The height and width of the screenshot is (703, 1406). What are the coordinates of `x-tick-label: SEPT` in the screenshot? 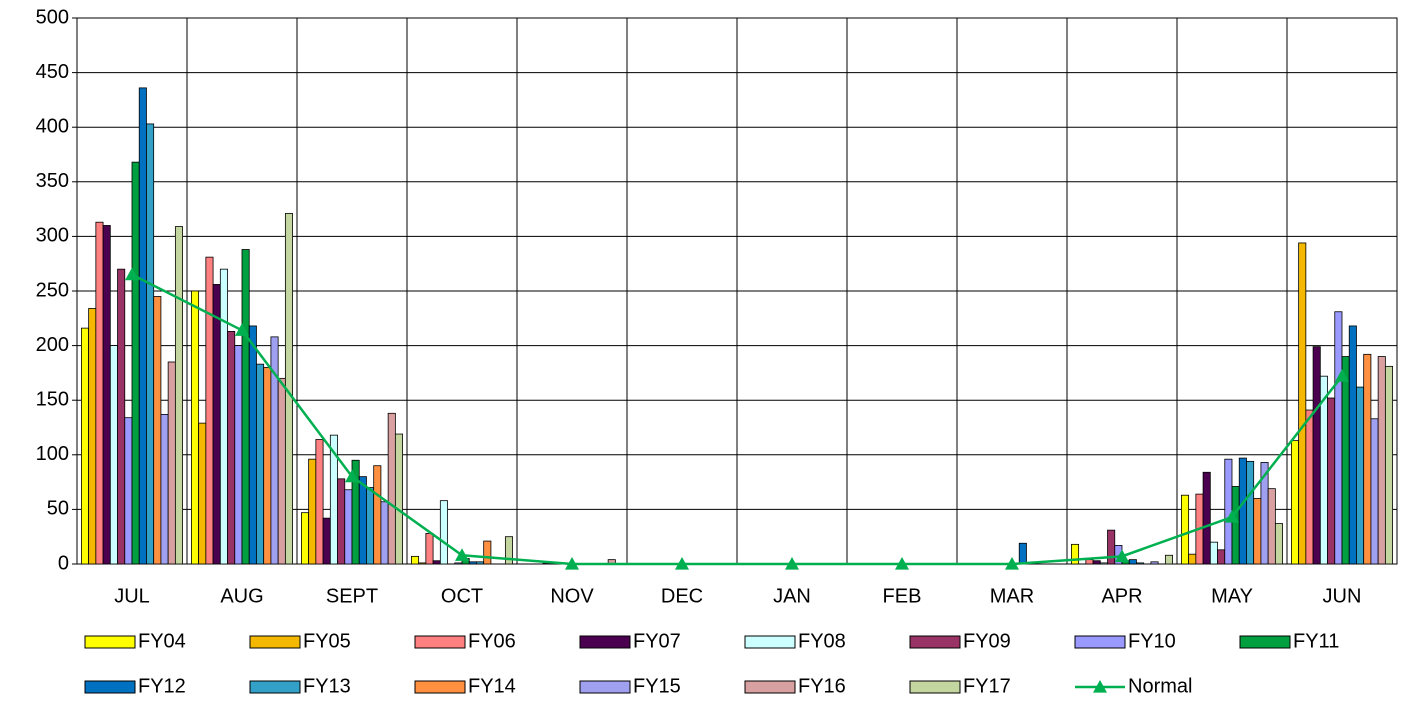 It's located at (352, 596).